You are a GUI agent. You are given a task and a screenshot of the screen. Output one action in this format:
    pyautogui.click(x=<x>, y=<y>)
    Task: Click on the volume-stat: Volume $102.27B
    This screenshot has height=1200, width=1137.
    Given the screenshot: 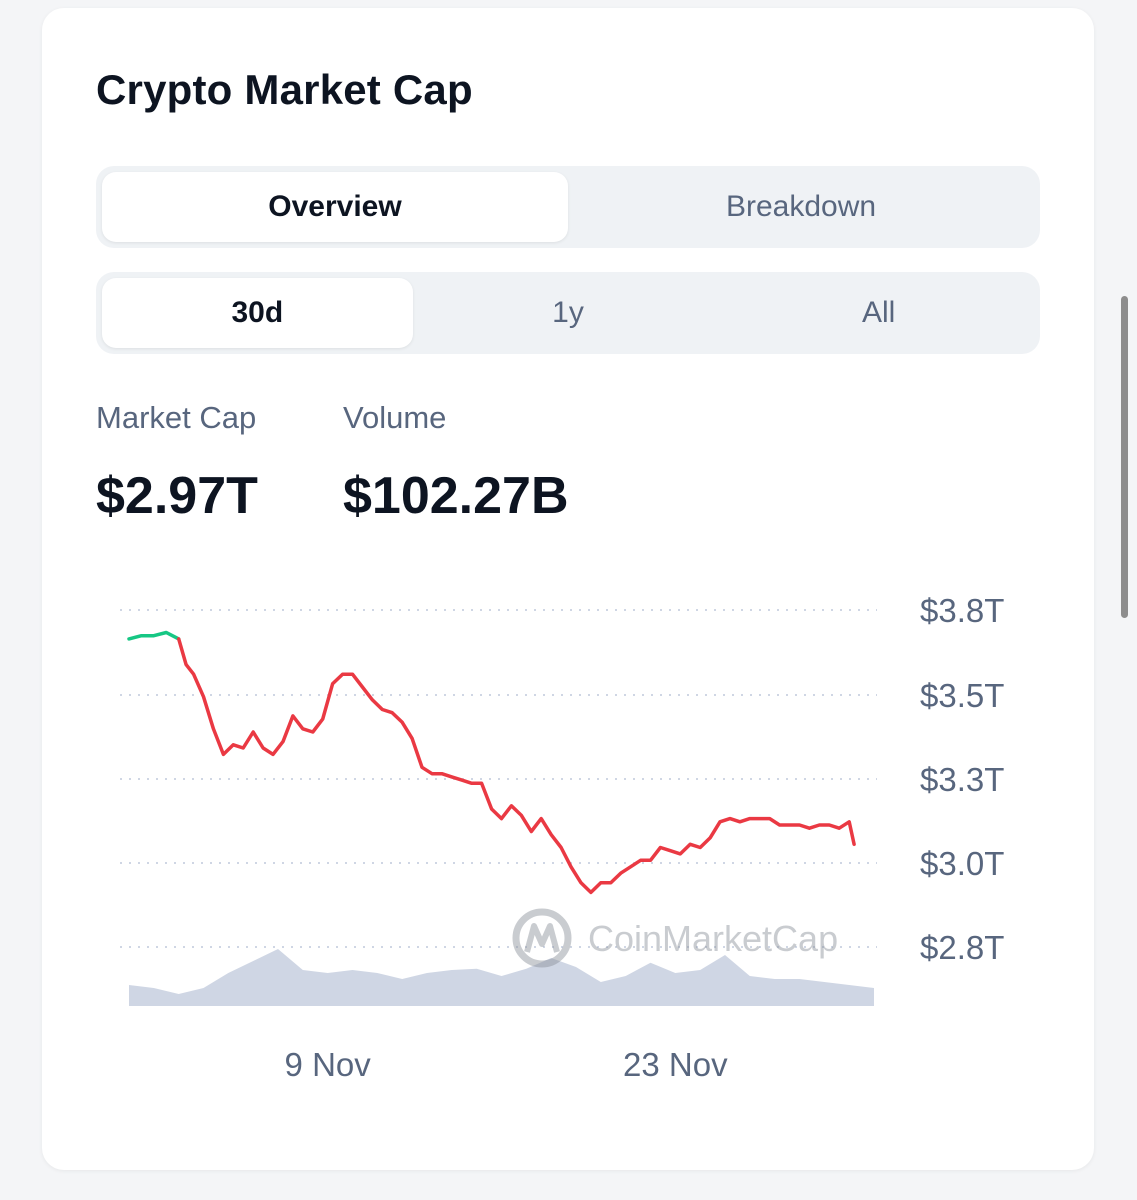 What is the action you would take?
    pyautogui.click(x=456, y=463)
    